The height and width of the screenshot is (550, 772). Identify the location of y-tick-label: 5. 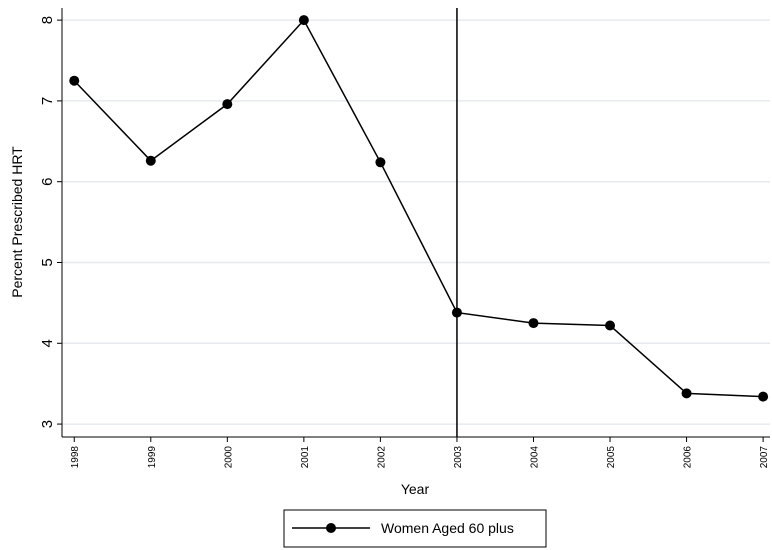
(47, 262).